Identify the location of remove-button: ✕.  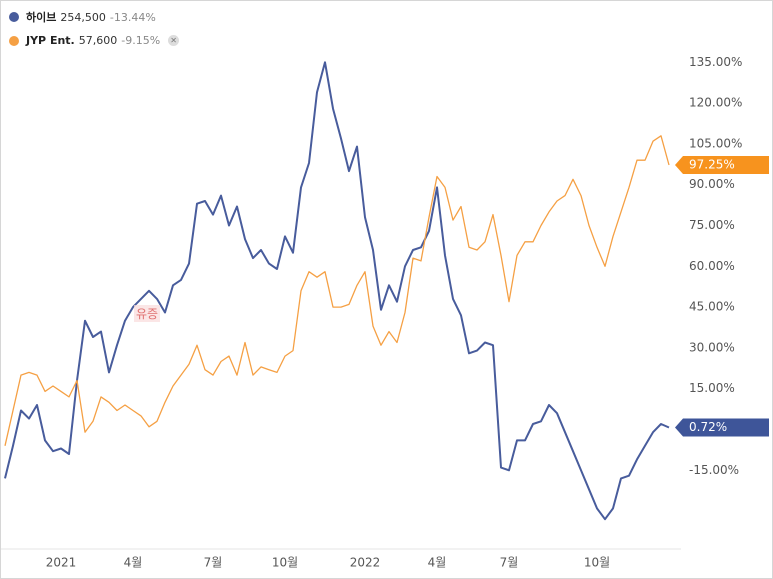
(174, 40).